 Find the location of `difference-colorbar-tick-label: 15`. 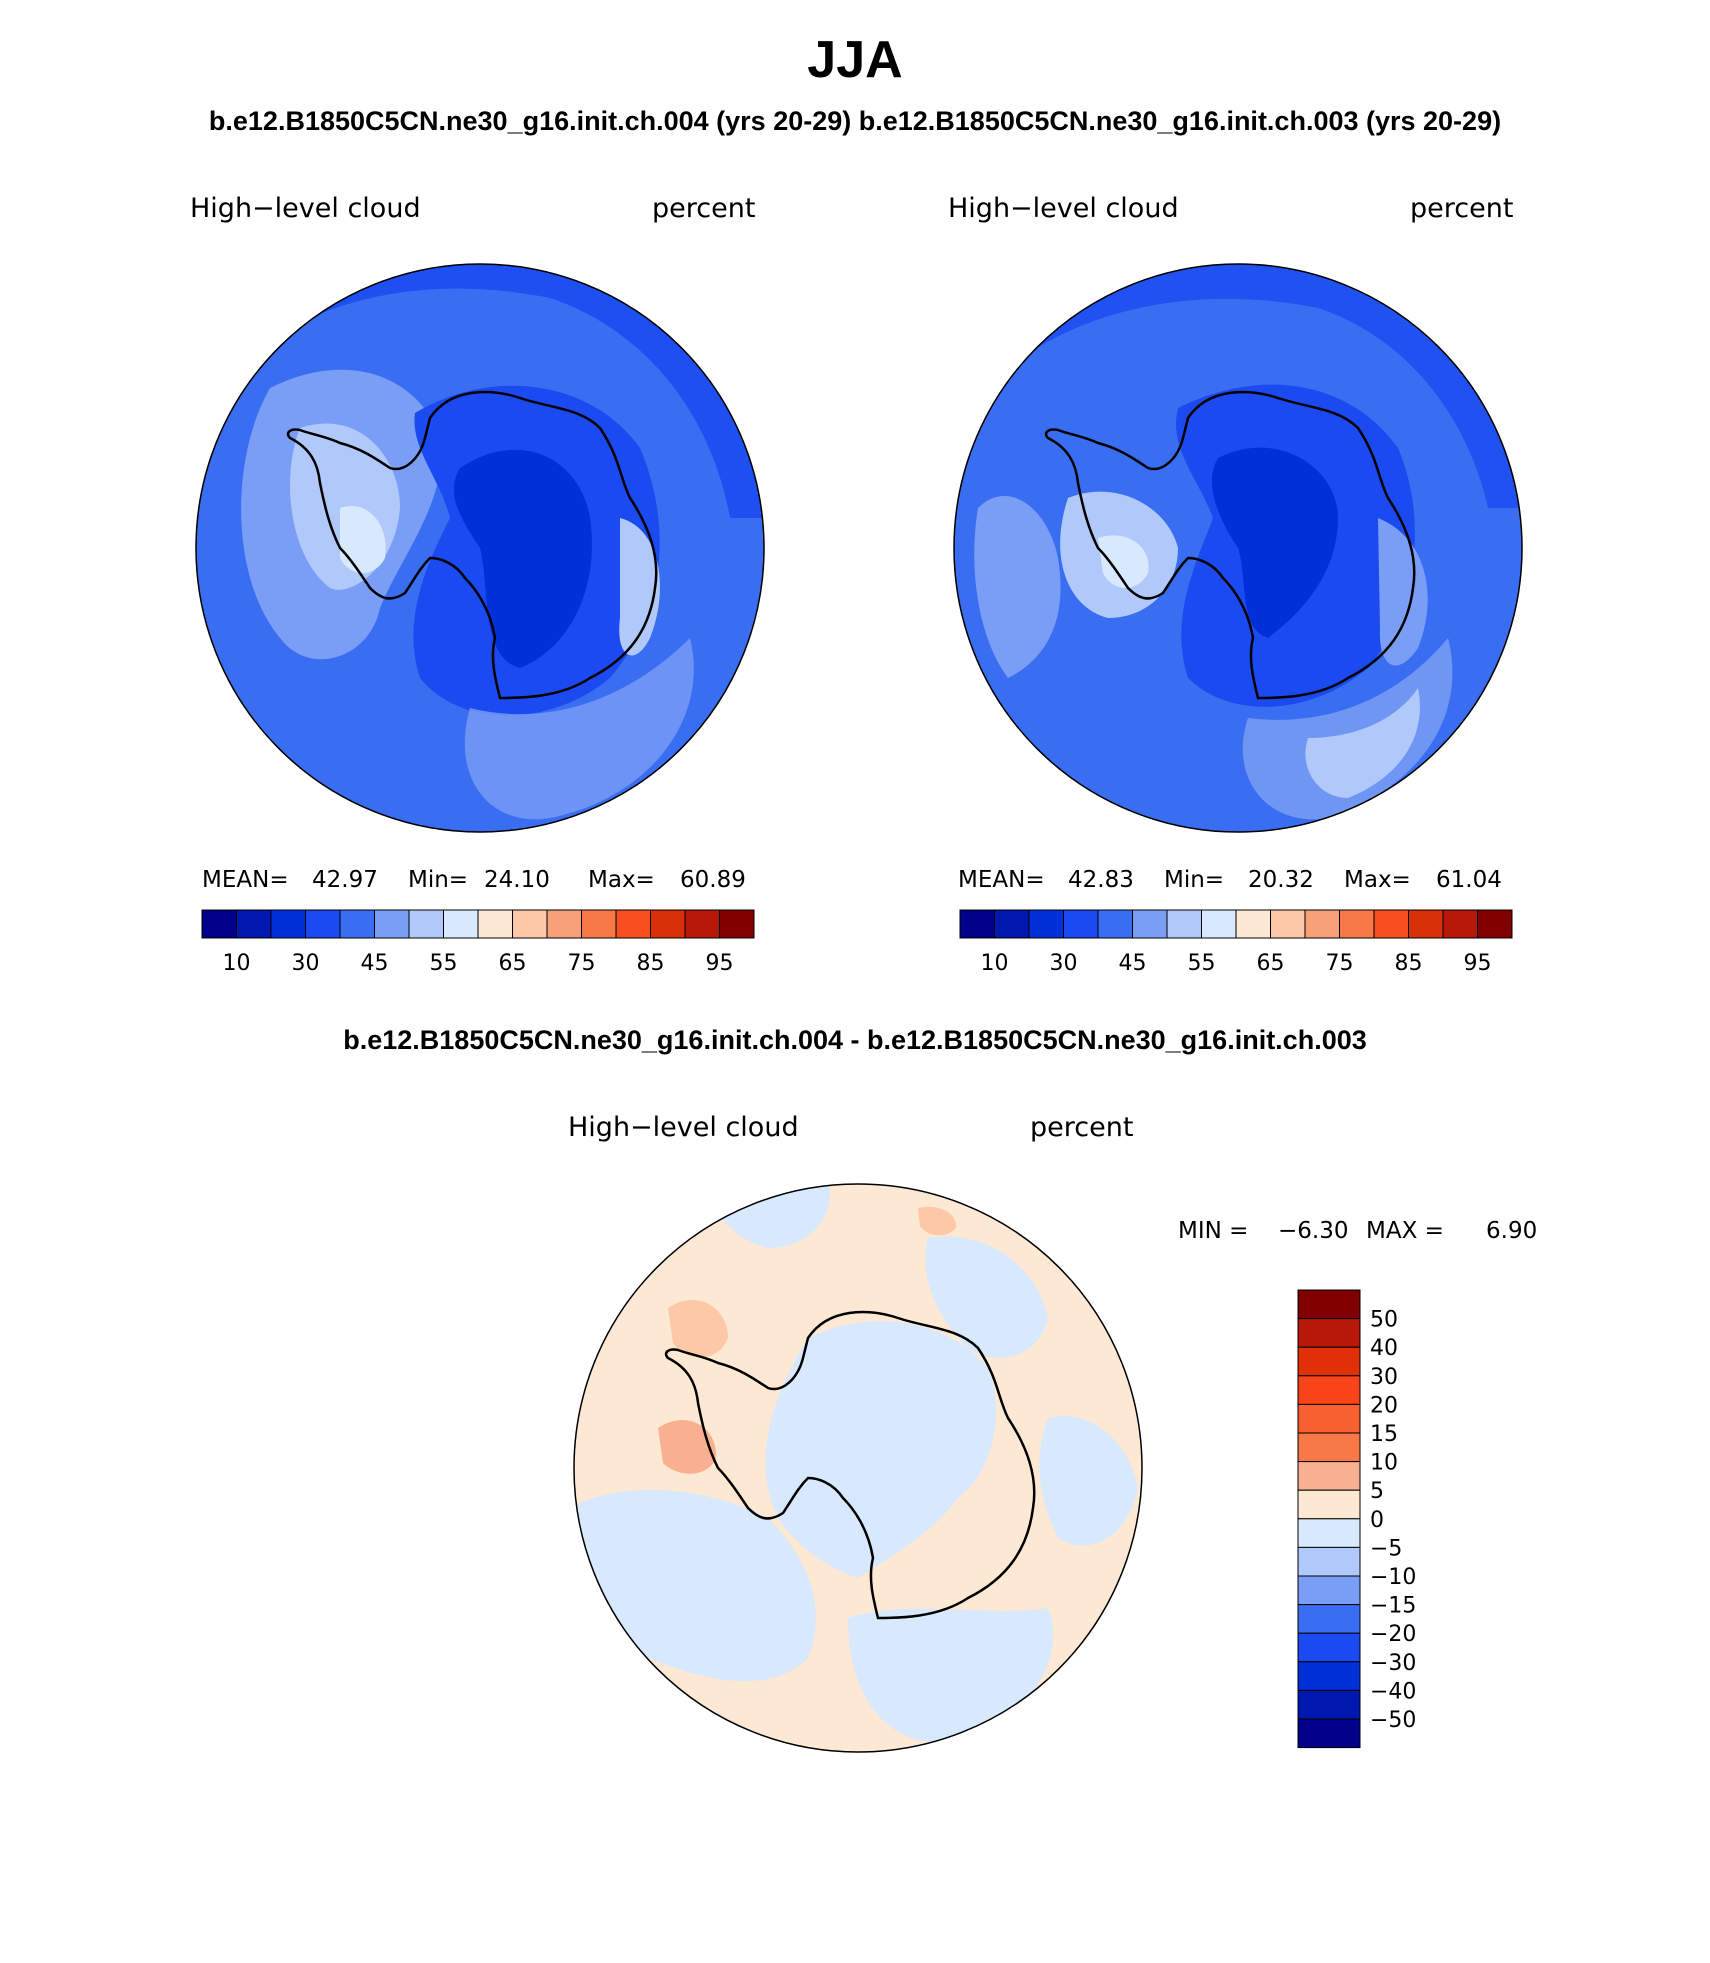

difference-colorbar-tick-label: 15 is located at coordinates (1384, 1434).